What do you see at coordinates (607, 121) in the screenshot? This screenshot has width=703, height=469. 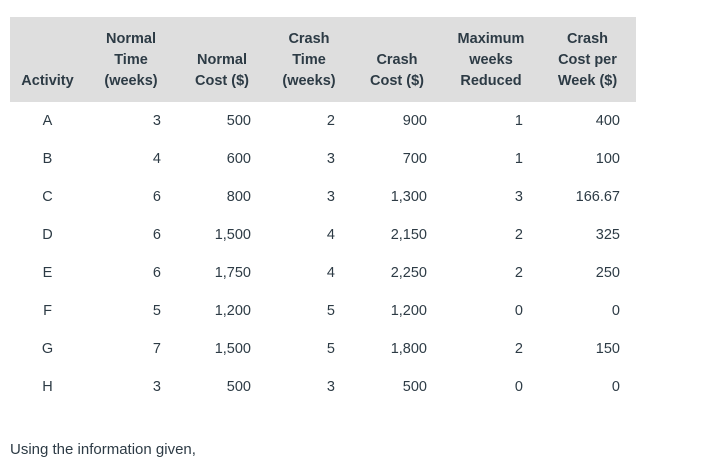 I see `crash-cost-per-week-cell: 400` at bounding box center [607, 121].